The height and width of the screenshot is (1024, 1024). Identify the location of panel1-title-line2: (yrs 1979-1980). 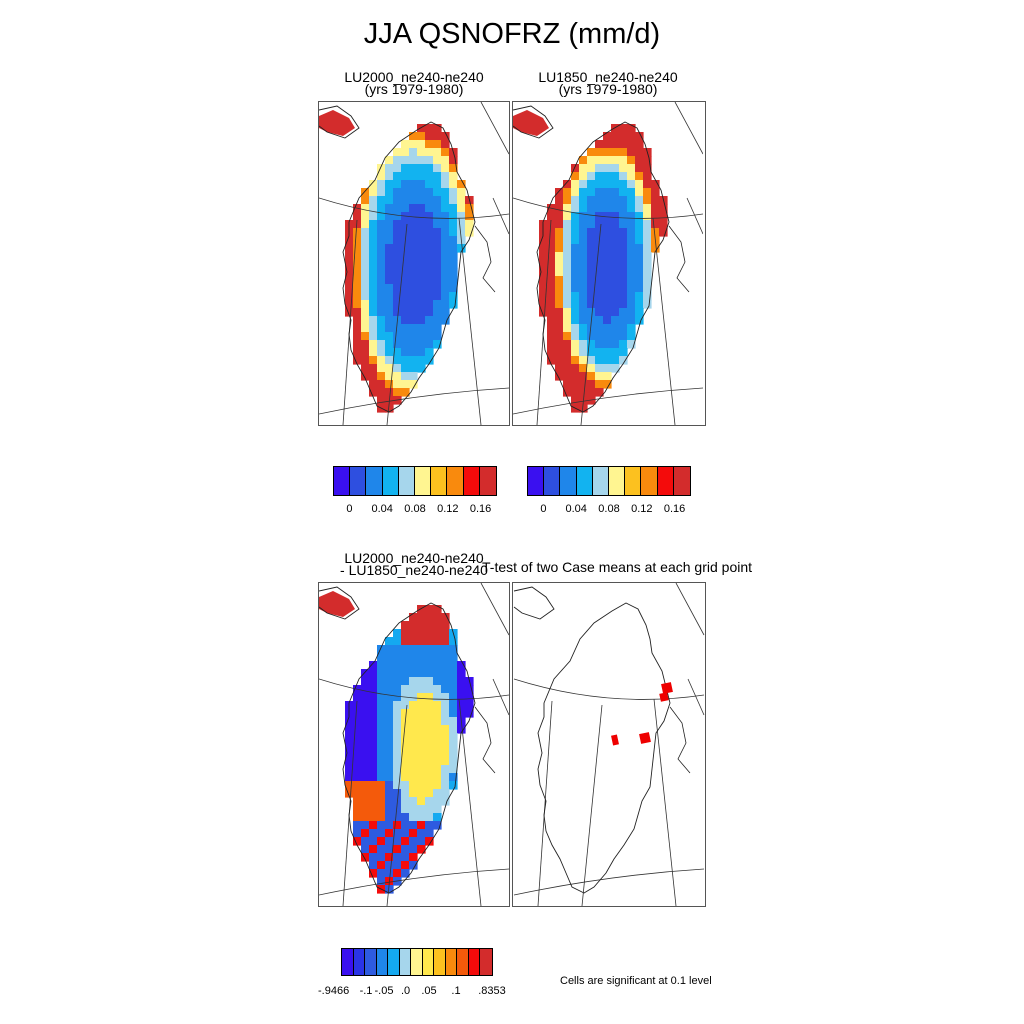
(414, 89).